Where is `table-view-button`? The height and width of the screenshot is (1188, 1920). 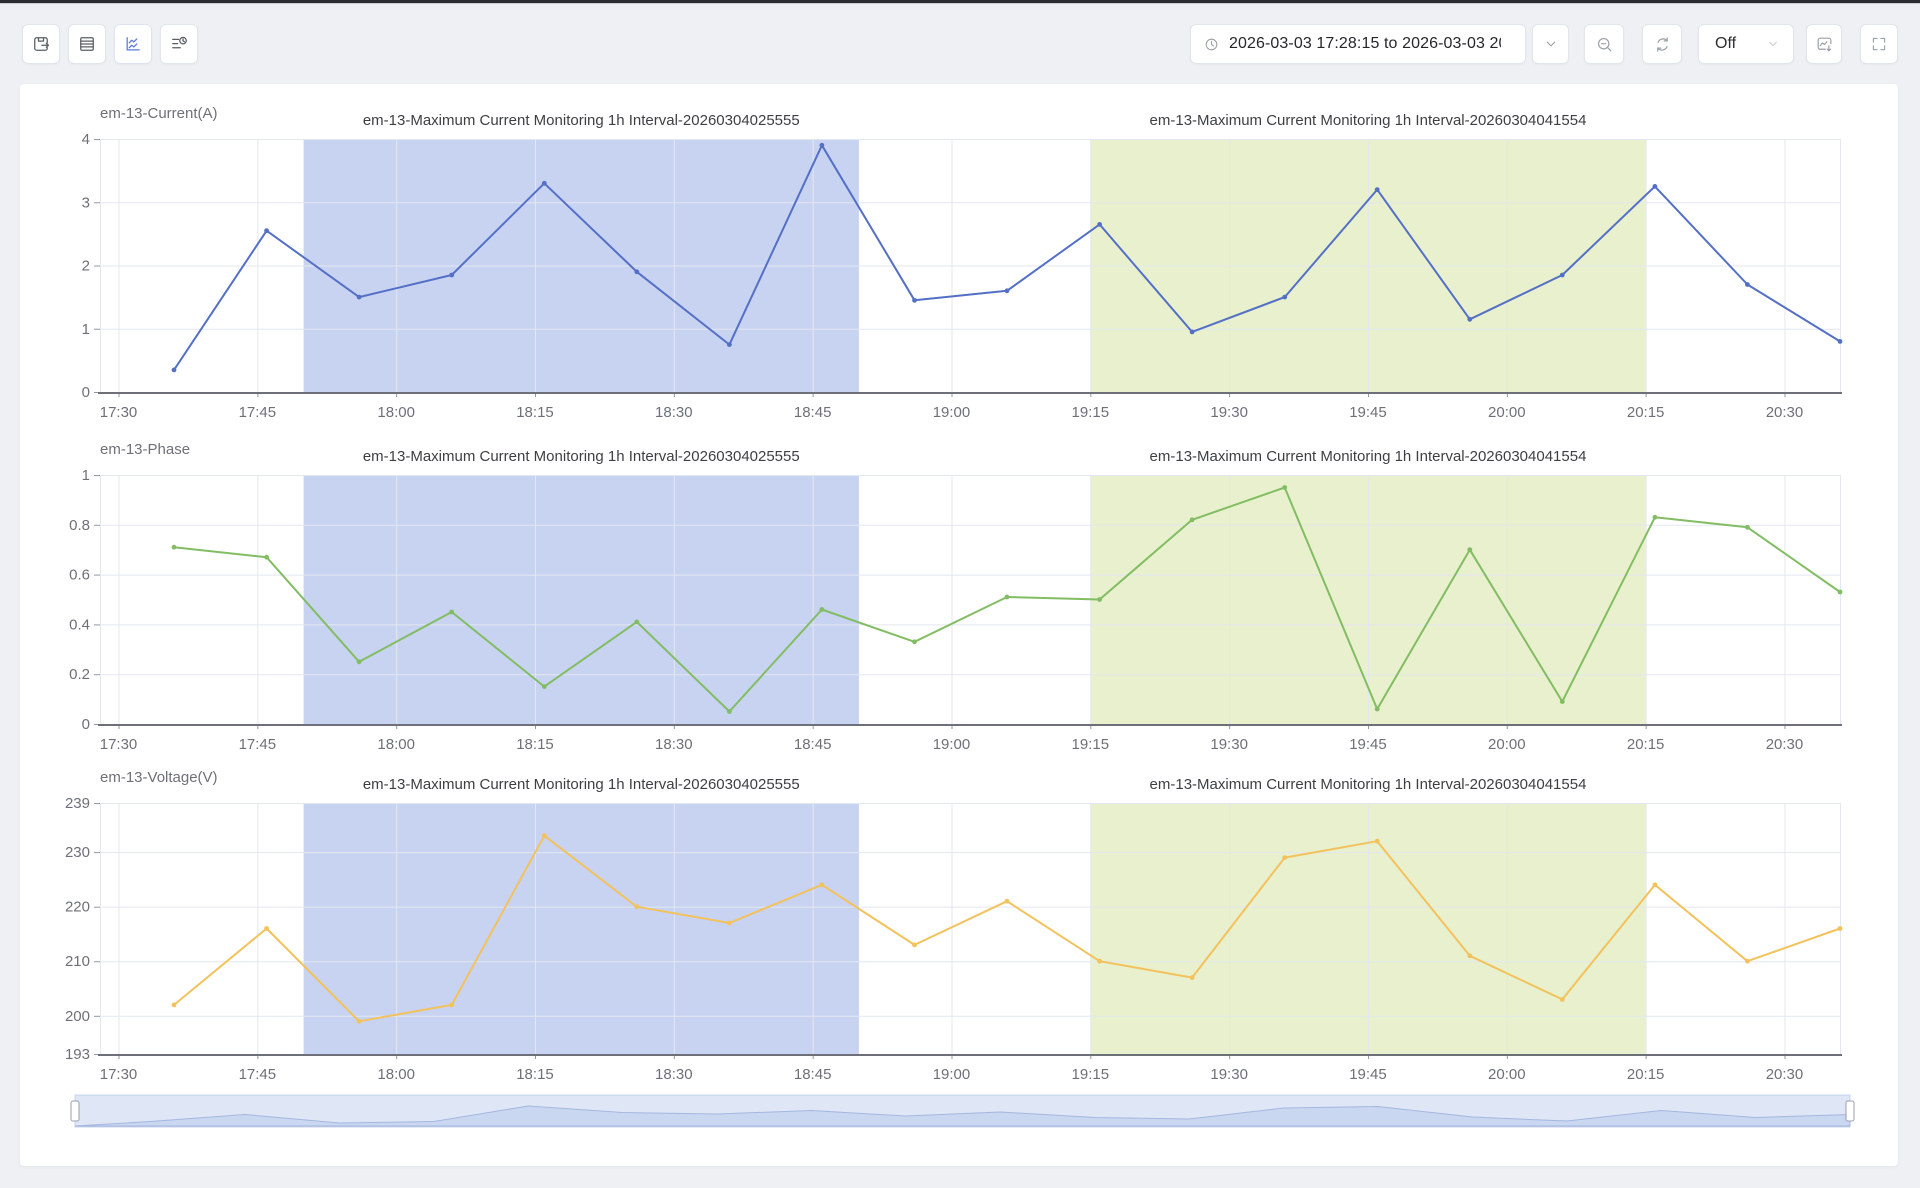
table-view-button is located at coordinates (87, 44).